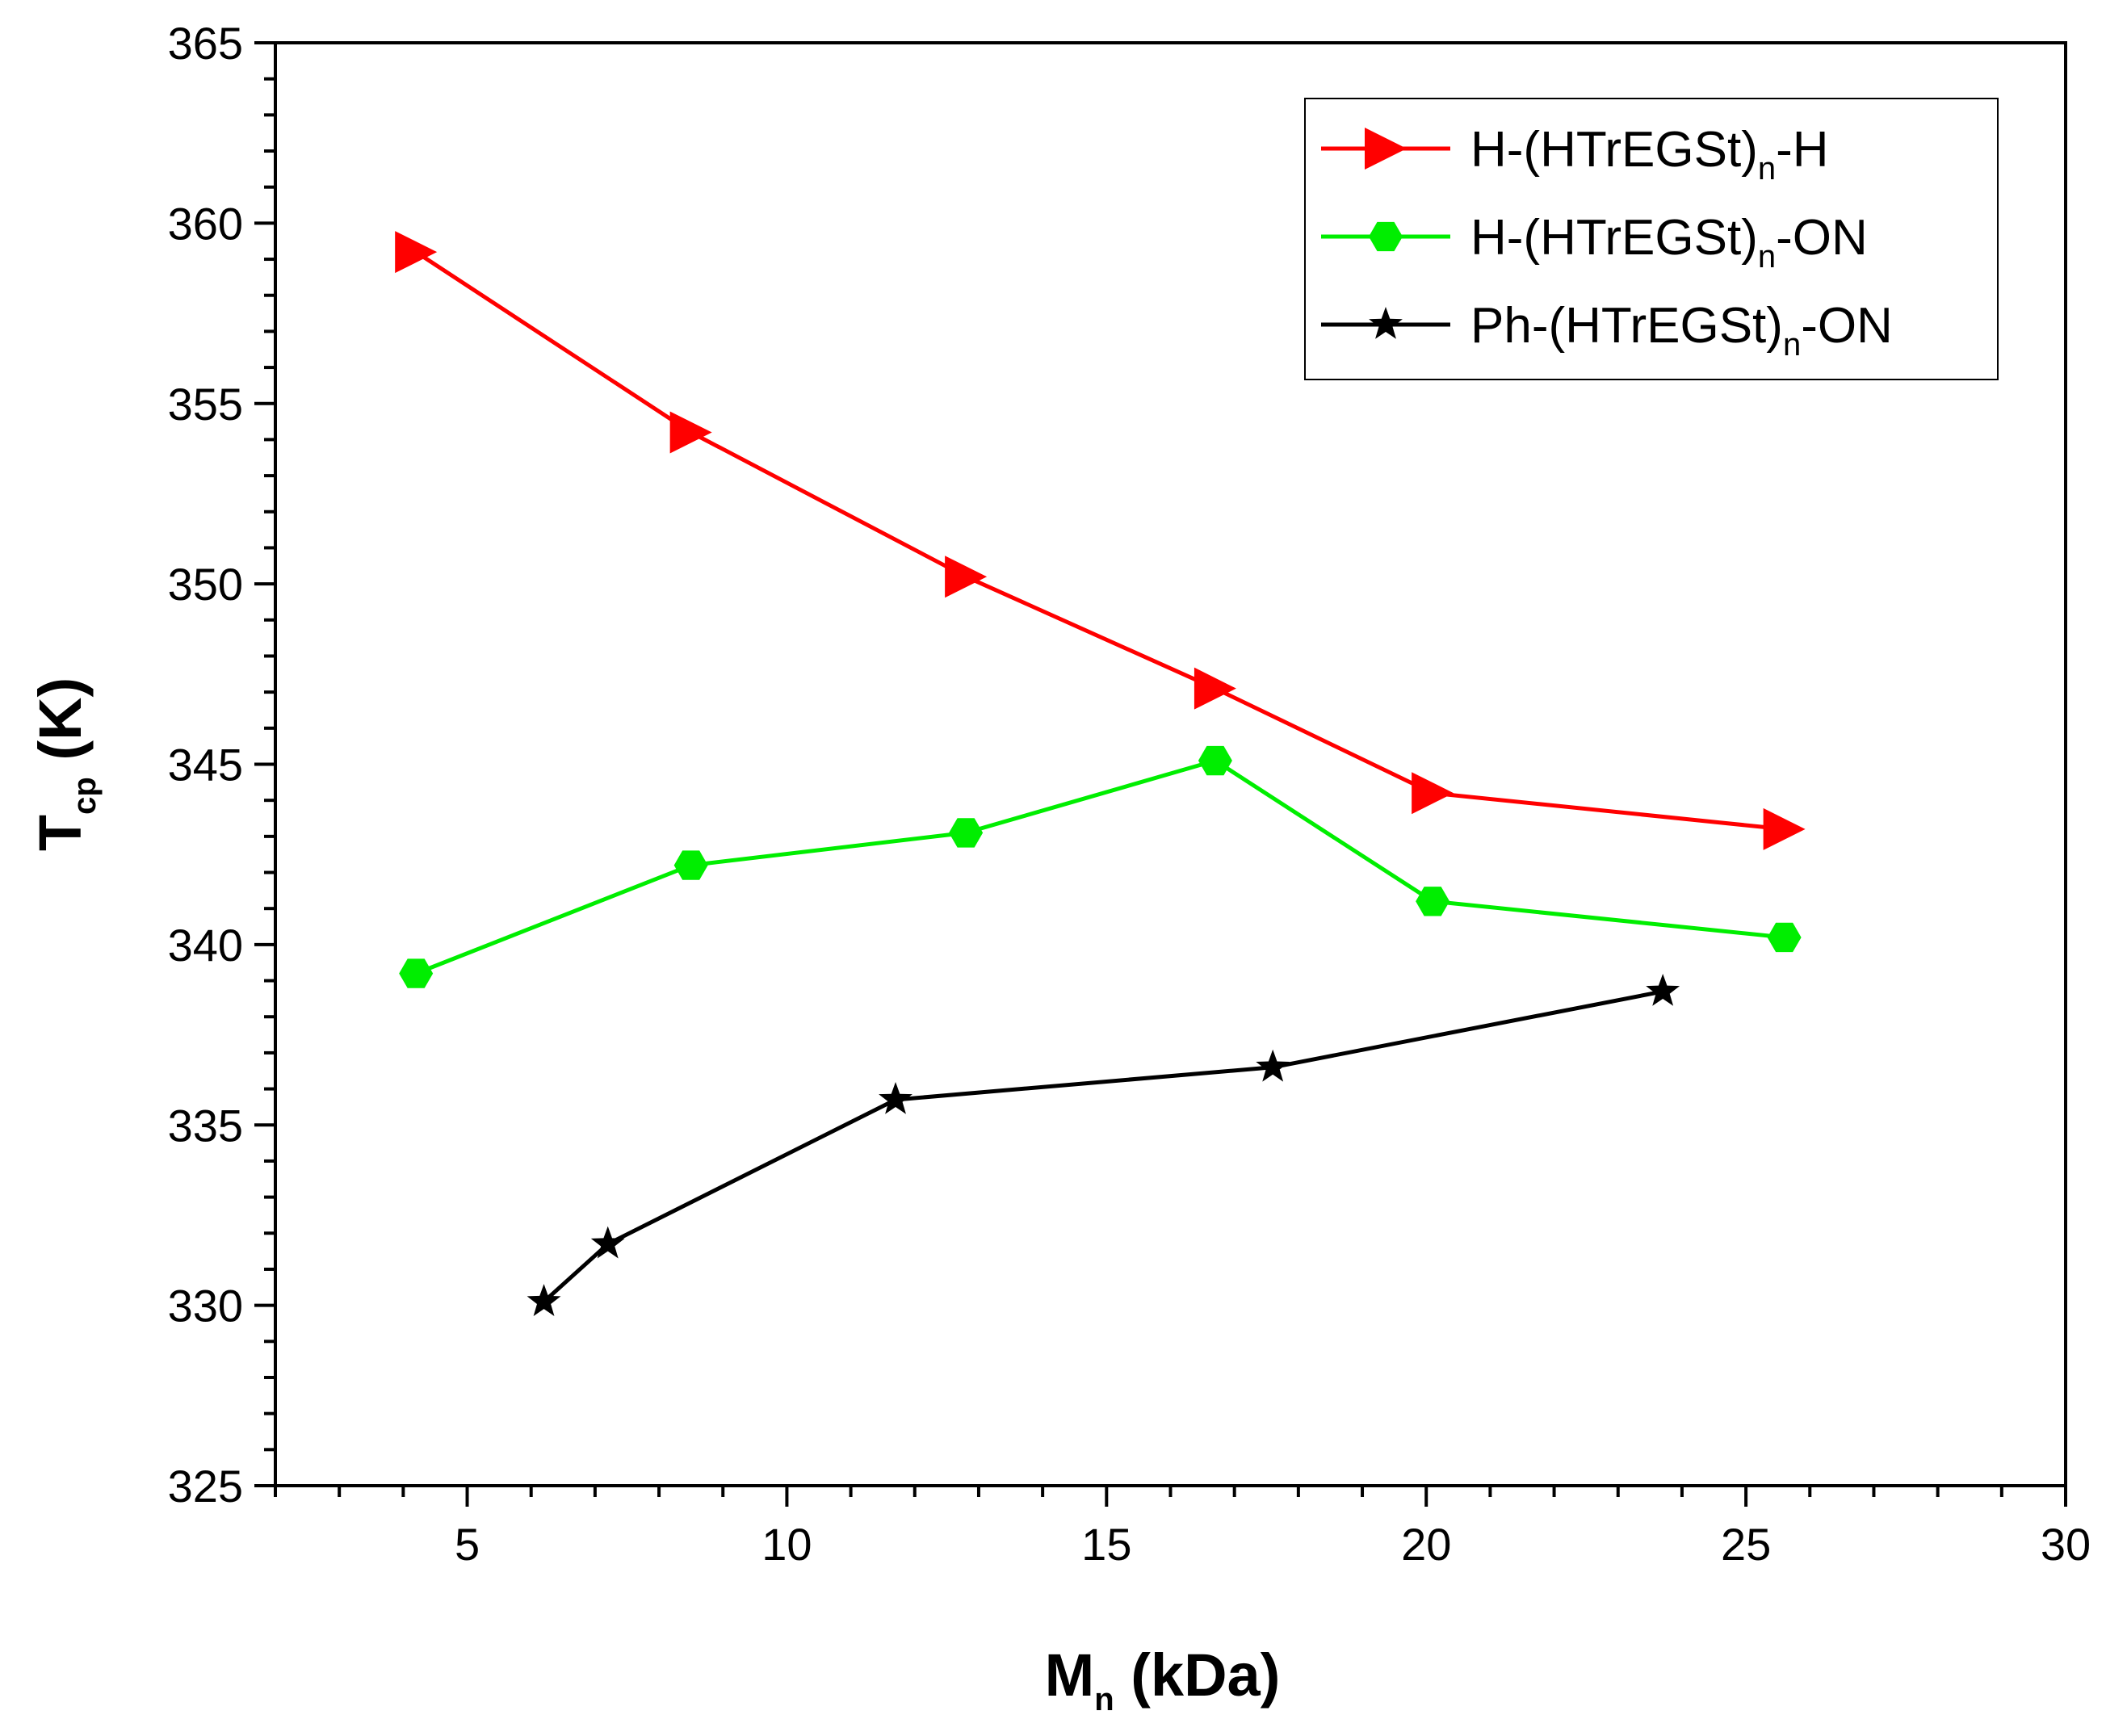  I want to click on legend-label: Ph-(HTrEGSt)n-ON, so click(1681, 330).